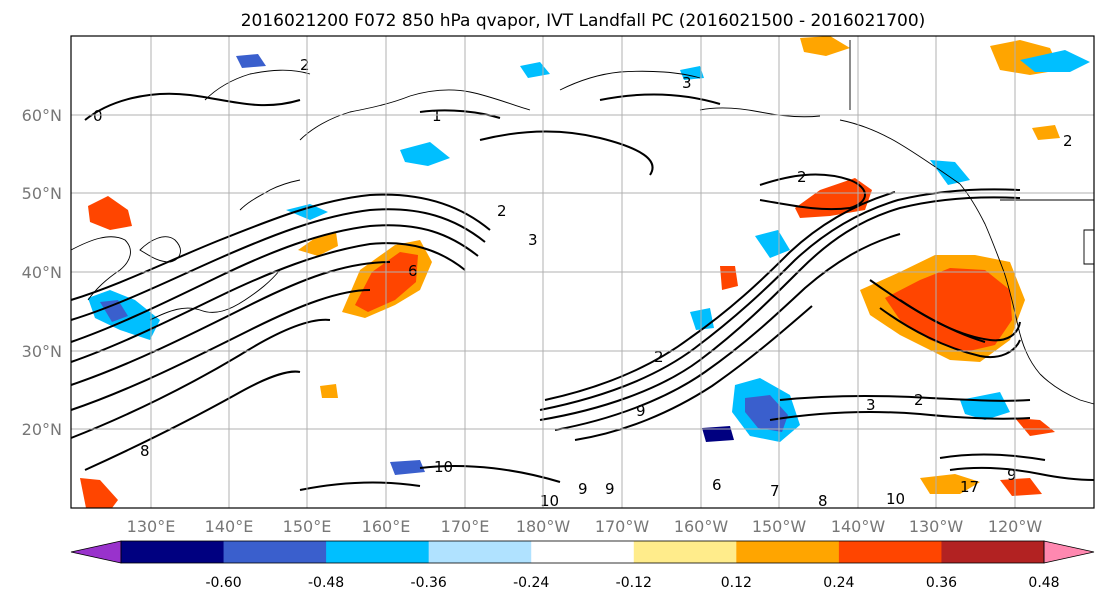 This screenshot has height=601, width=1105. Describe the element at coordinates (96, 552) in the screenshot. I see `colorbar-low-extension` at that location.